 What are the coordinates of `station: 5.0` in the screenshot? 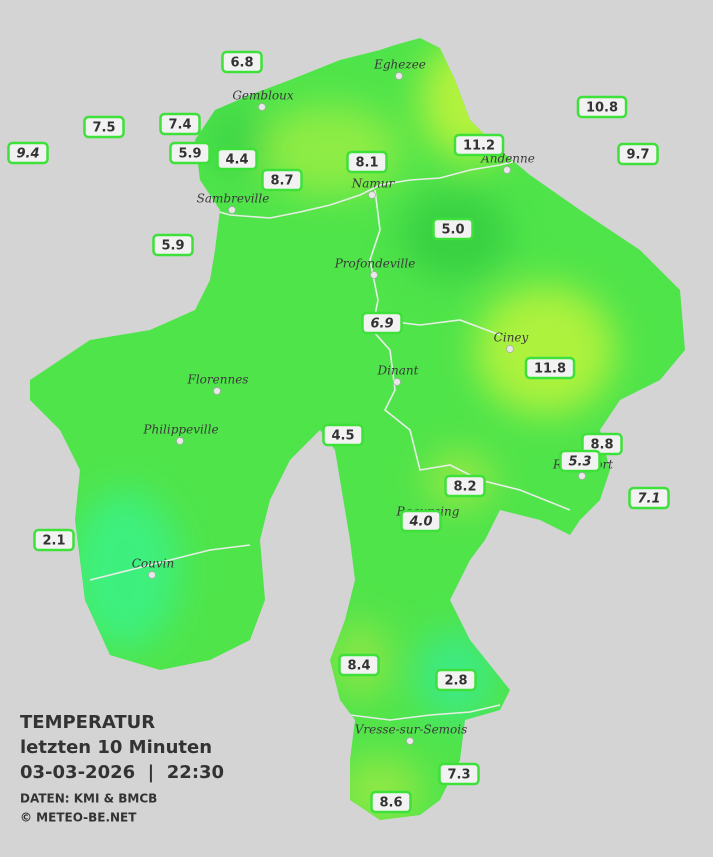 It's located at (453, 229).